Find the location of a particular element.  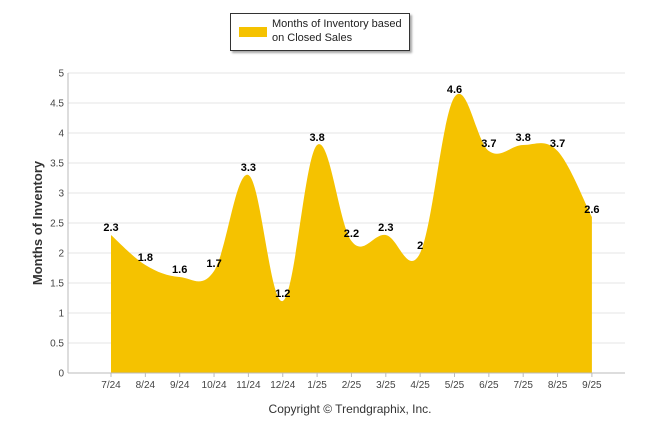

y-tick-label: 2.5 is located at coordinates (57, 224).